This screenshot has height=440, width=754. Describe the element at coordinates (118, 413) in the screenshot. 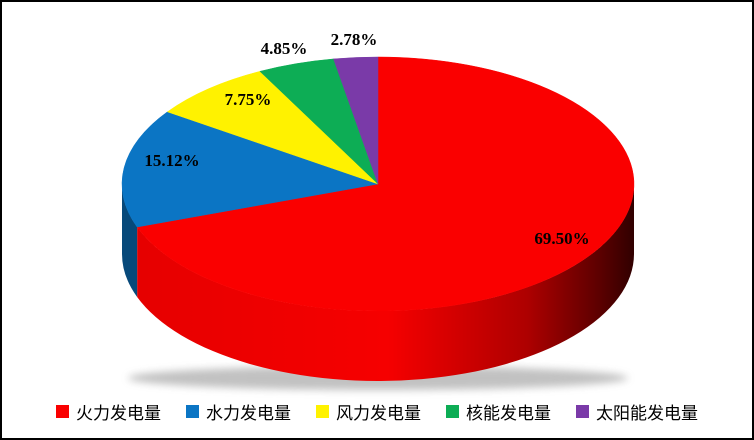

I see `legend-label: 火力发电量` at that location.